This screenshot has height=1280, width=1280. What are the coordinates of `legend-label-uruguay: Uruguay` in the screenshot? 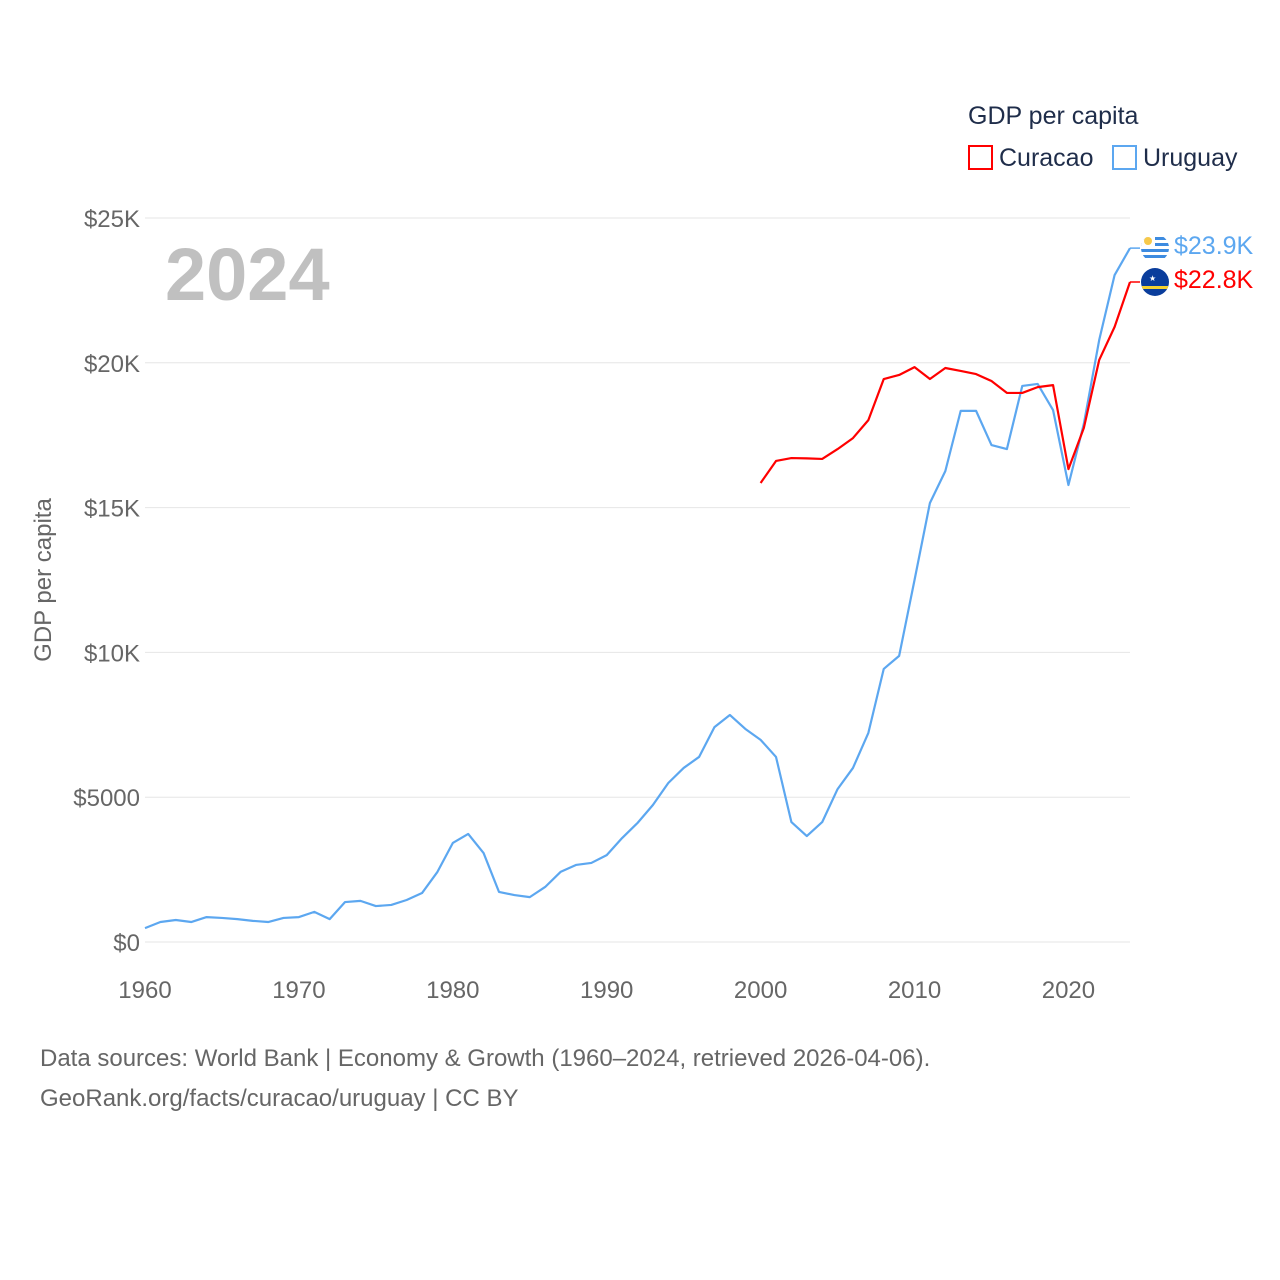 It's located at (1190, 158).